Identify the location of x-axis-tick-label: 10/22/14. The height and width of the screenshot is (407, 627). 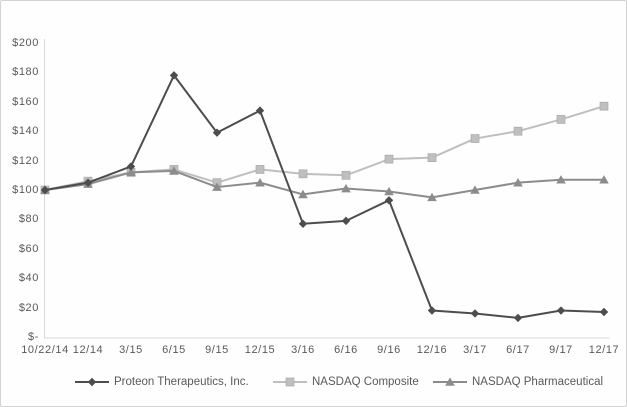
(45, 350).